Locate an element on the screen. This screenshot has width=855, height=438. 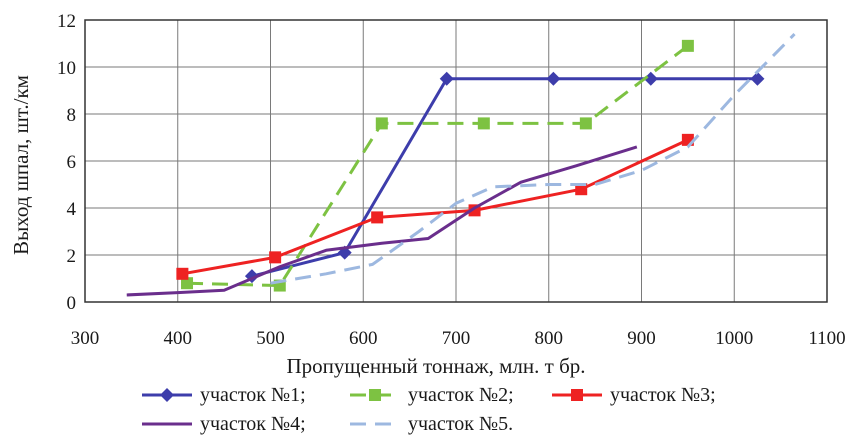
legend-label: участок №4; is located at coordinates (253, 424).